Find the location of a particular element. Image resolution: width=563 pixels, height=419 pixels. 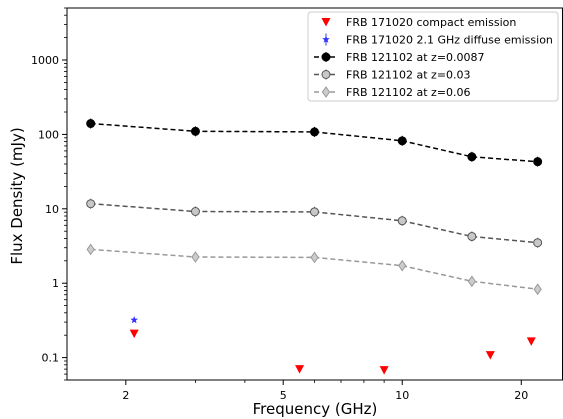

legend-label: FRB 121102 at z=0.03 is located at coordinates (408, 75).